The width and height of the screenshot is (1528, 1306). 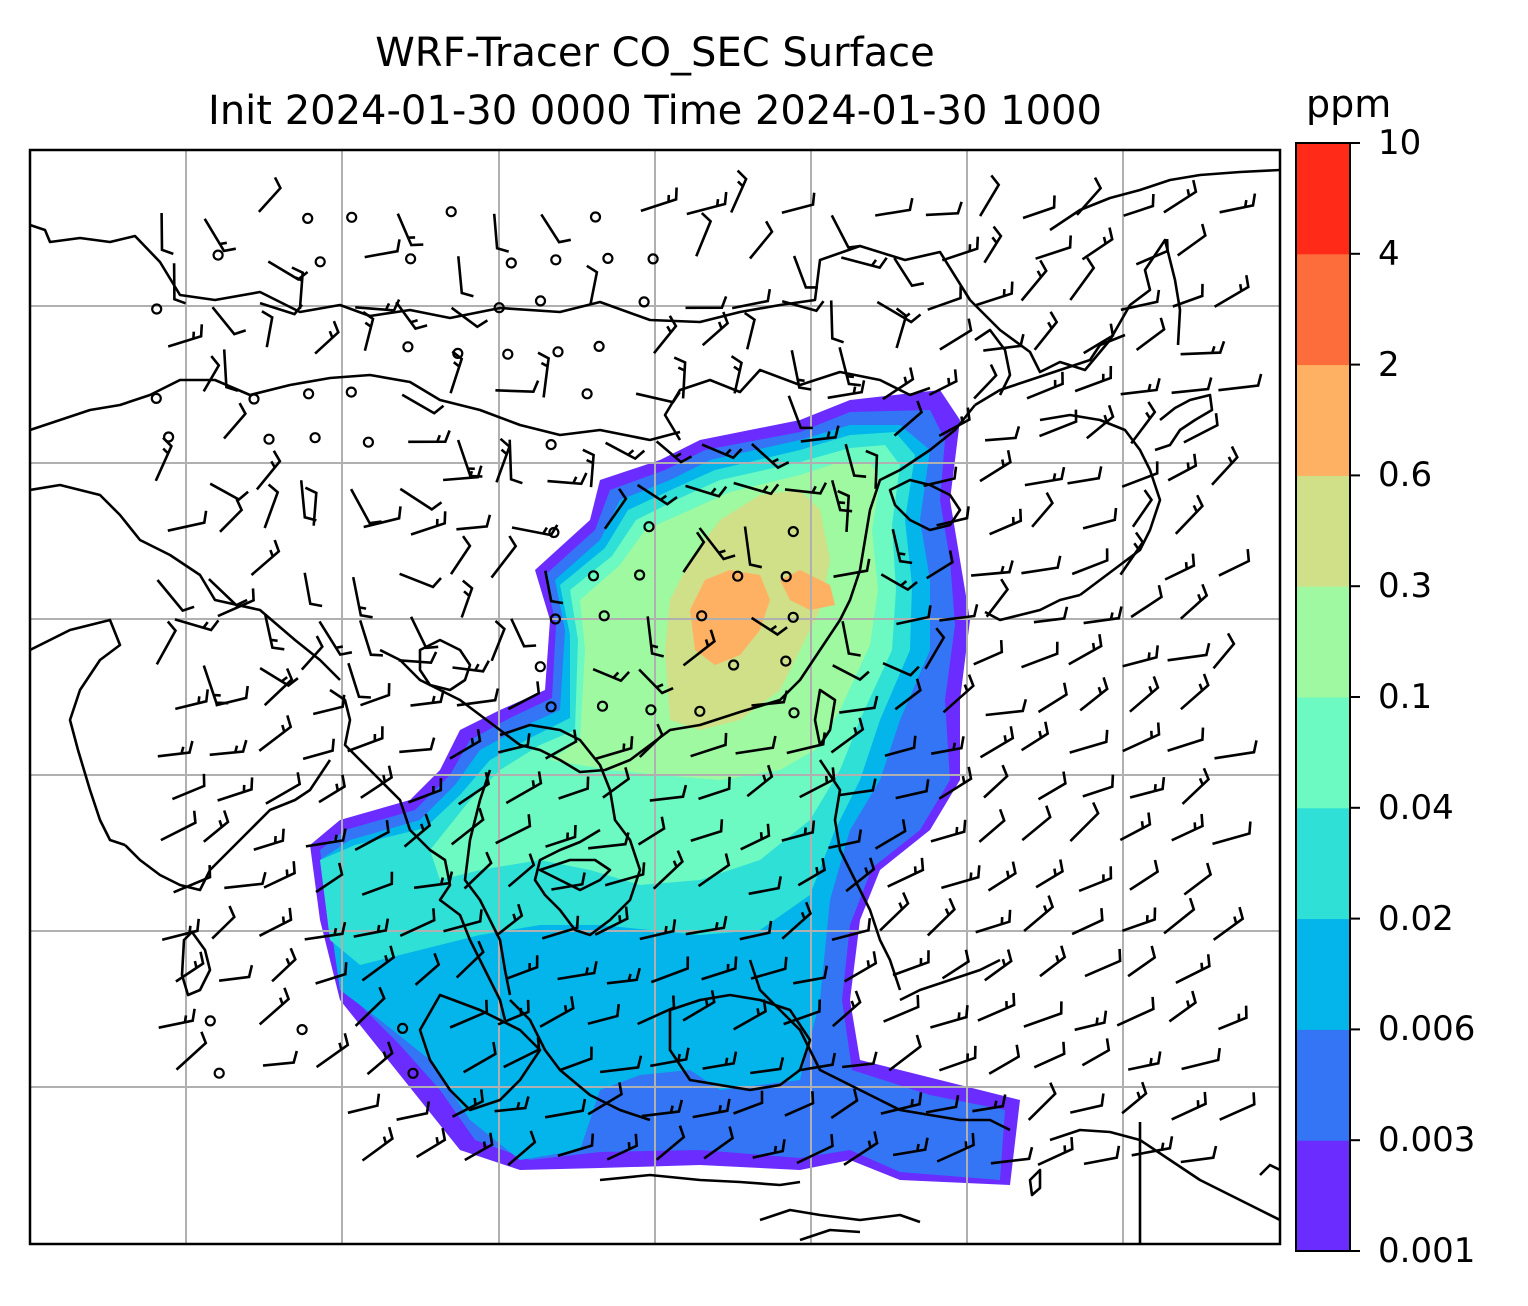 What do you see at coordinates (1323, 753) in the screenshot?
I see `colorbar-block` at bounding box center [1323, 753].